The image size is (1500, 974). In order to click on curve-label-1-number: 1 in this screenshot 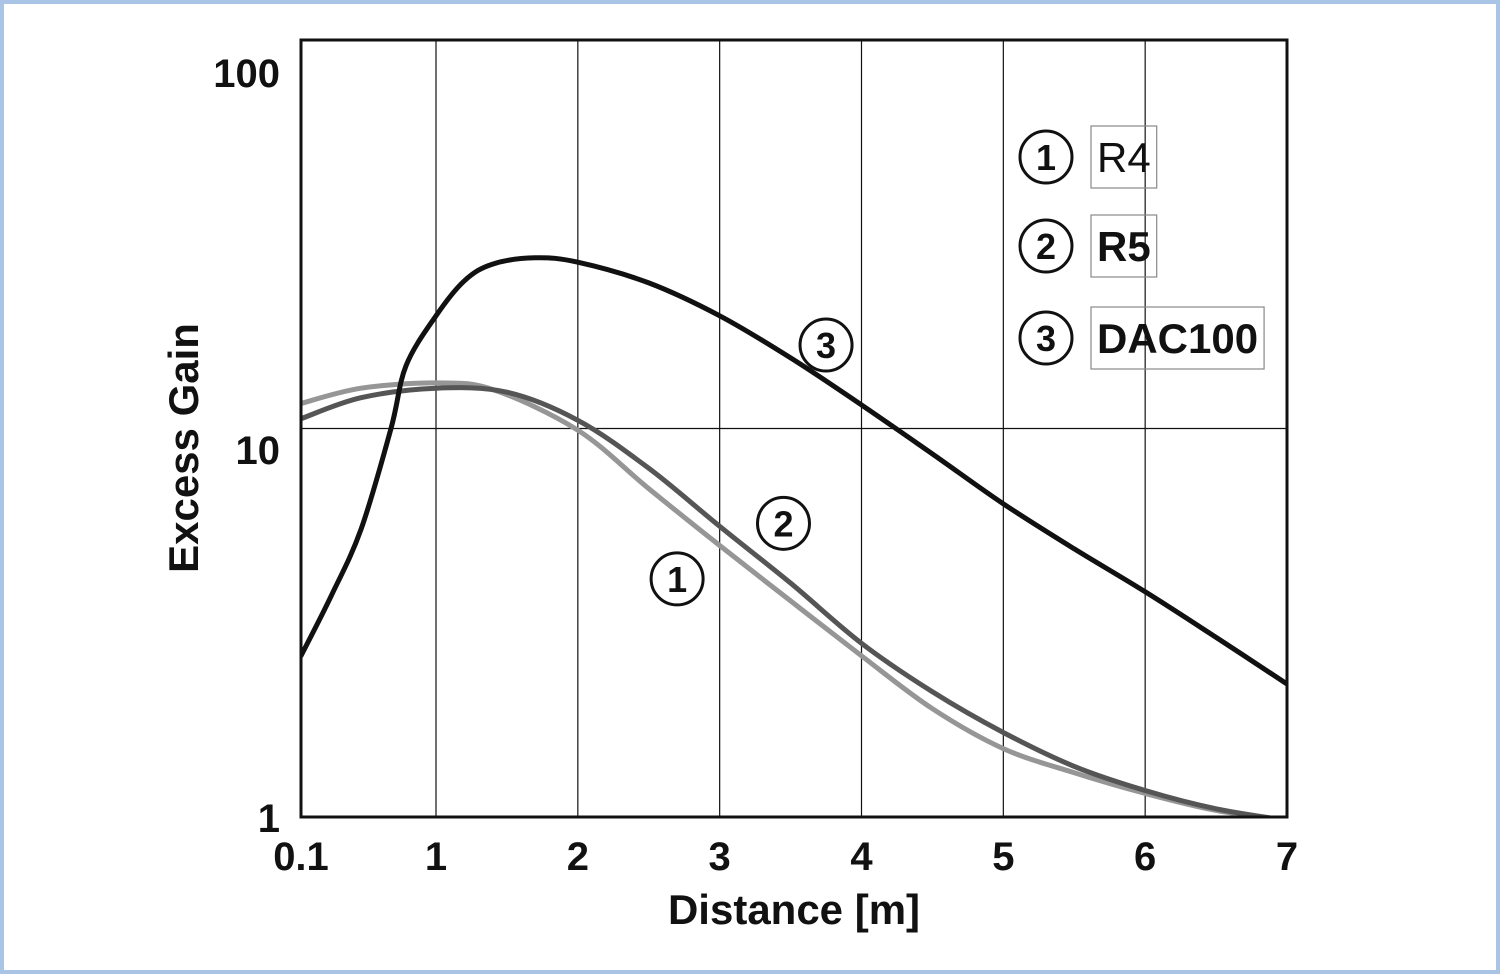, I will do `click(677, 579)`.